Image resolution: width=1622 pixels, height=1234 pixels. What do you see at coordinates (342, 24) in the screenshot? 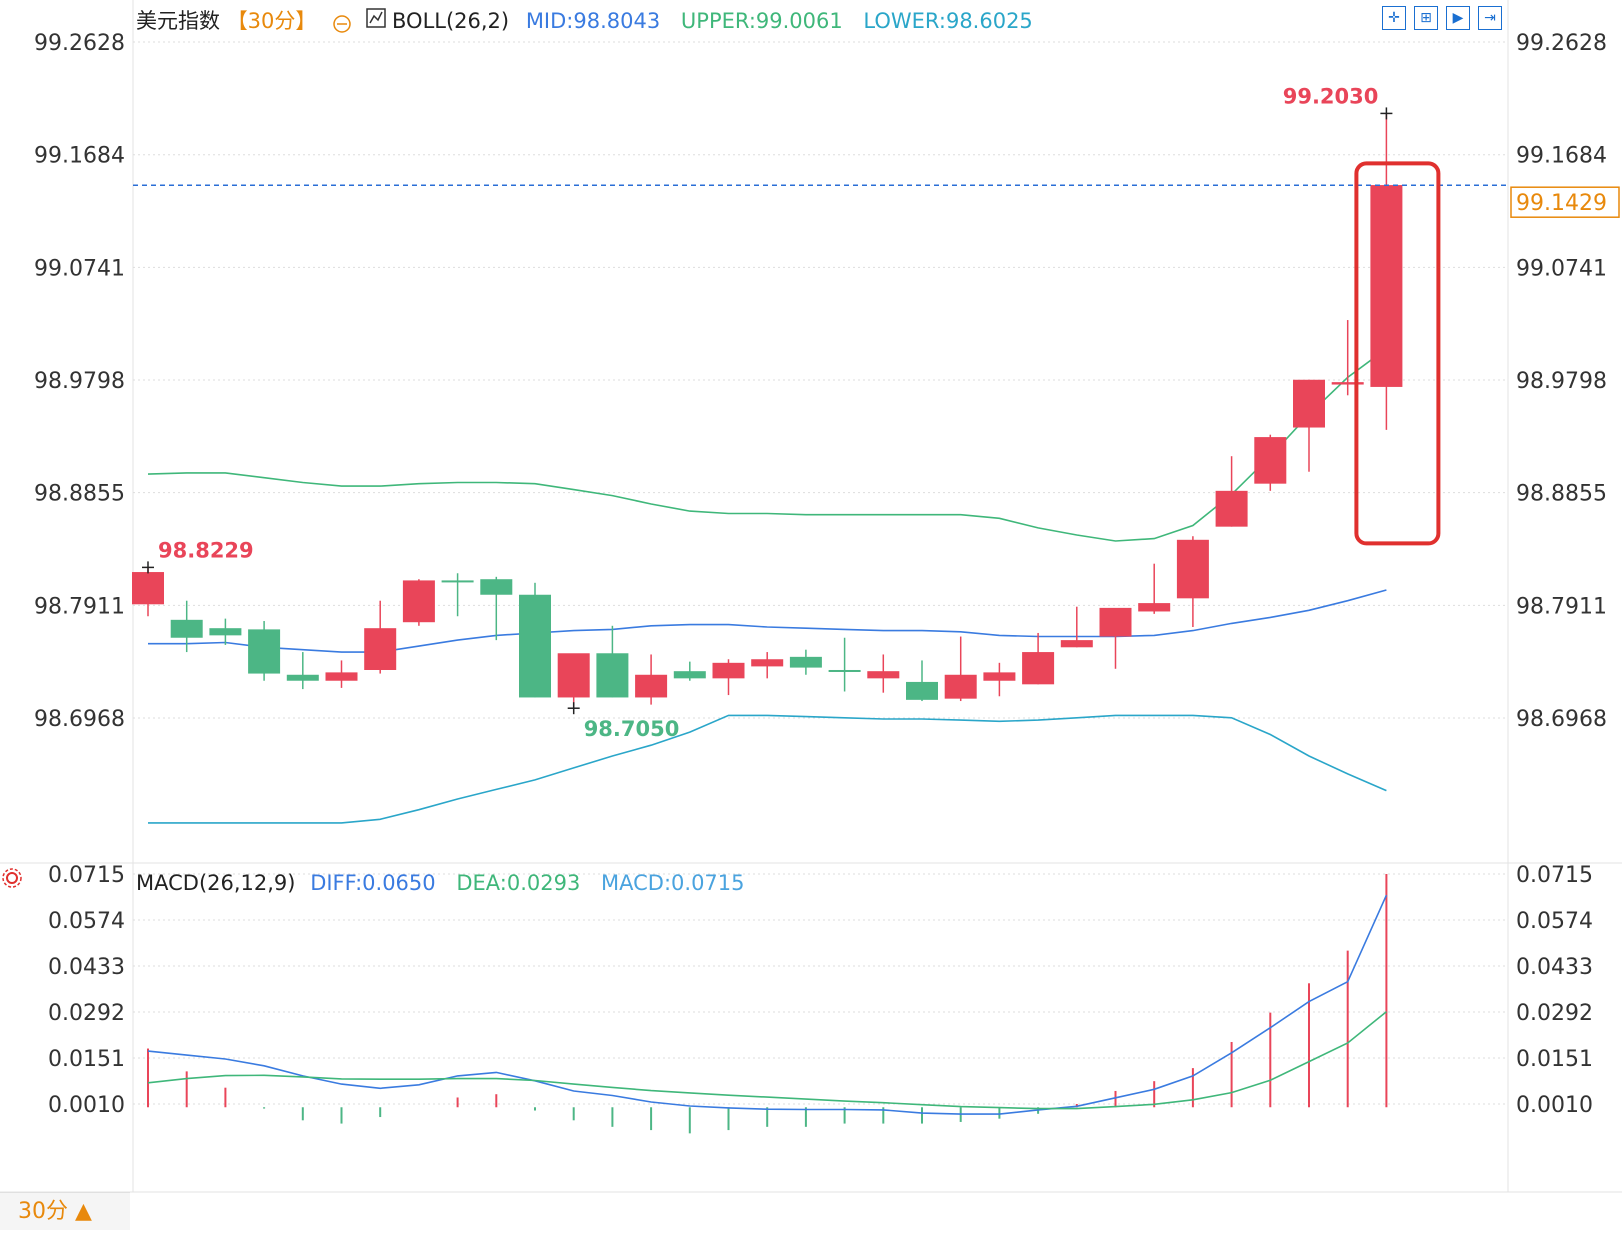
I see `add-indicator-icon` at bounding box center [342, 24].